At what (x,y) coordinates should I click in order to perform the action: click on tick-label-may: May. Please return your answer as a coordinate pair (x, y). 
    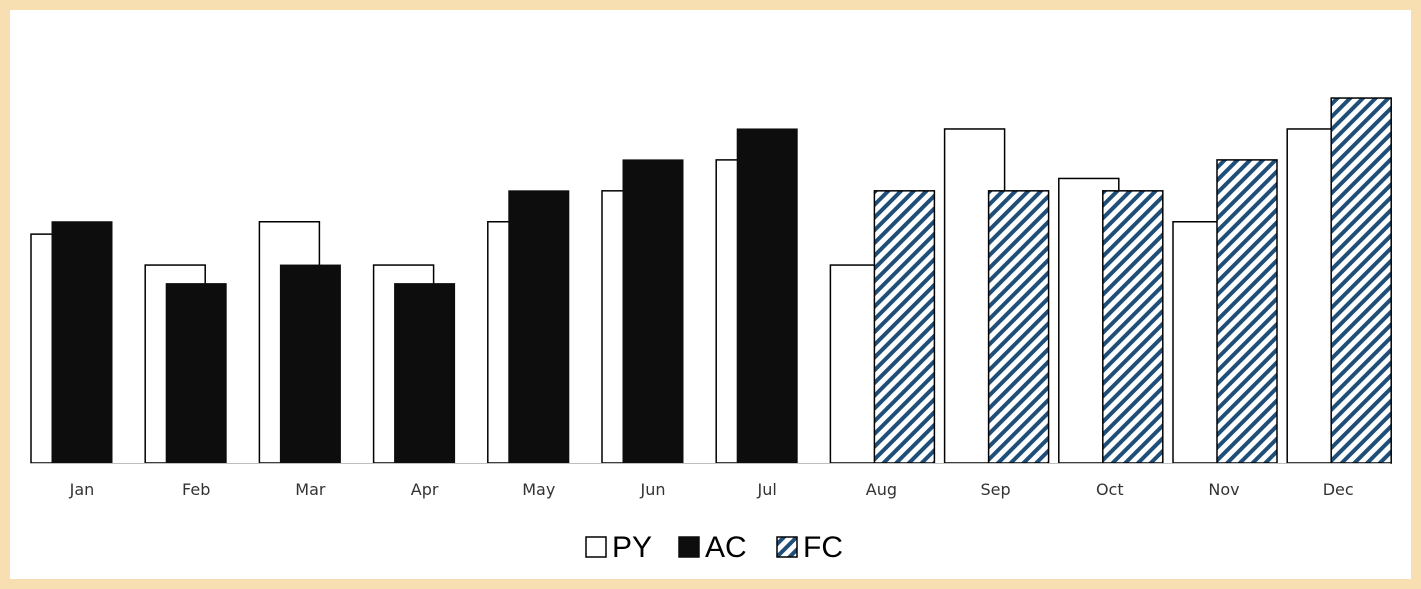
    Looking at the image, I should click on (538, 489).